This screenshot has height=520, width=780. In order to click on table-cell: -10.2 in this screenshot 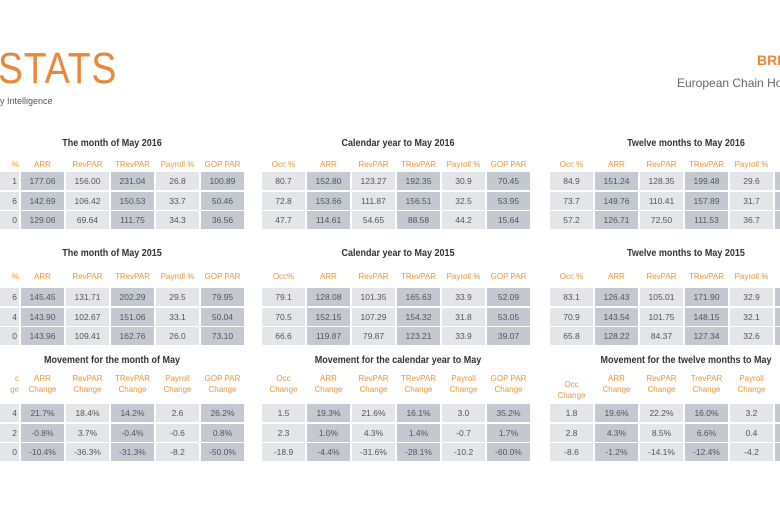, I will do `click(463, 452)`.